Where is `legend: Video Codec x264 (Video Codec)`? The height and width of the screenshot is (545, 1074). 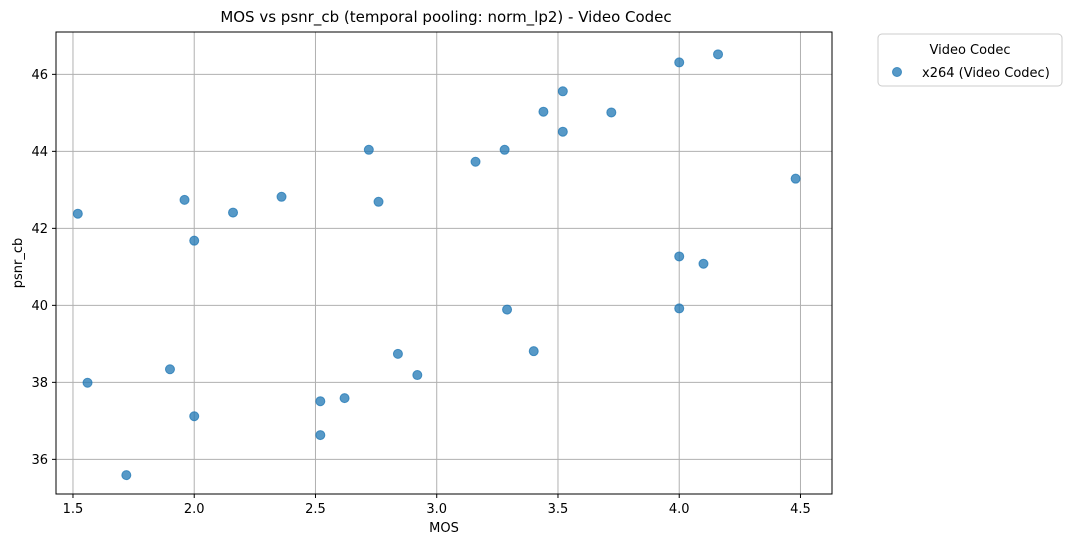
legend: Video Codec x264 (Video Codec) is located at coordinates (970, 60).